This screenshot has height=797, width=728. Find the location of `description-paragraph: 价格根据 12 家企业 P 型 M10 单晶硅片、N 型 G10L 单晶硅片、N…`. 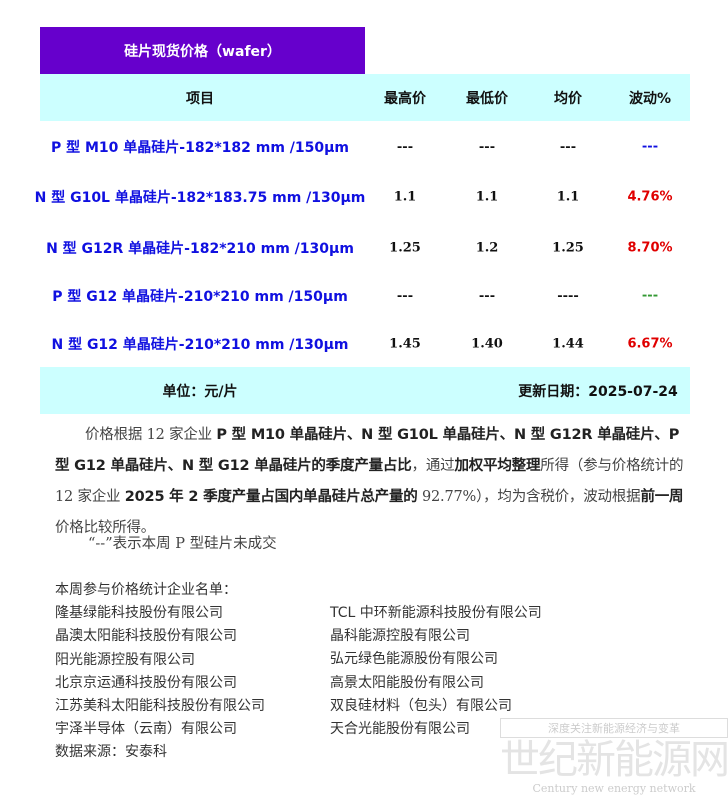

description-paragraph: 价格根据 12 家企业 P 型 M10 单晶硅片、N 型 G10L 单晶硅片、N… is located at coordinates (375, 482).